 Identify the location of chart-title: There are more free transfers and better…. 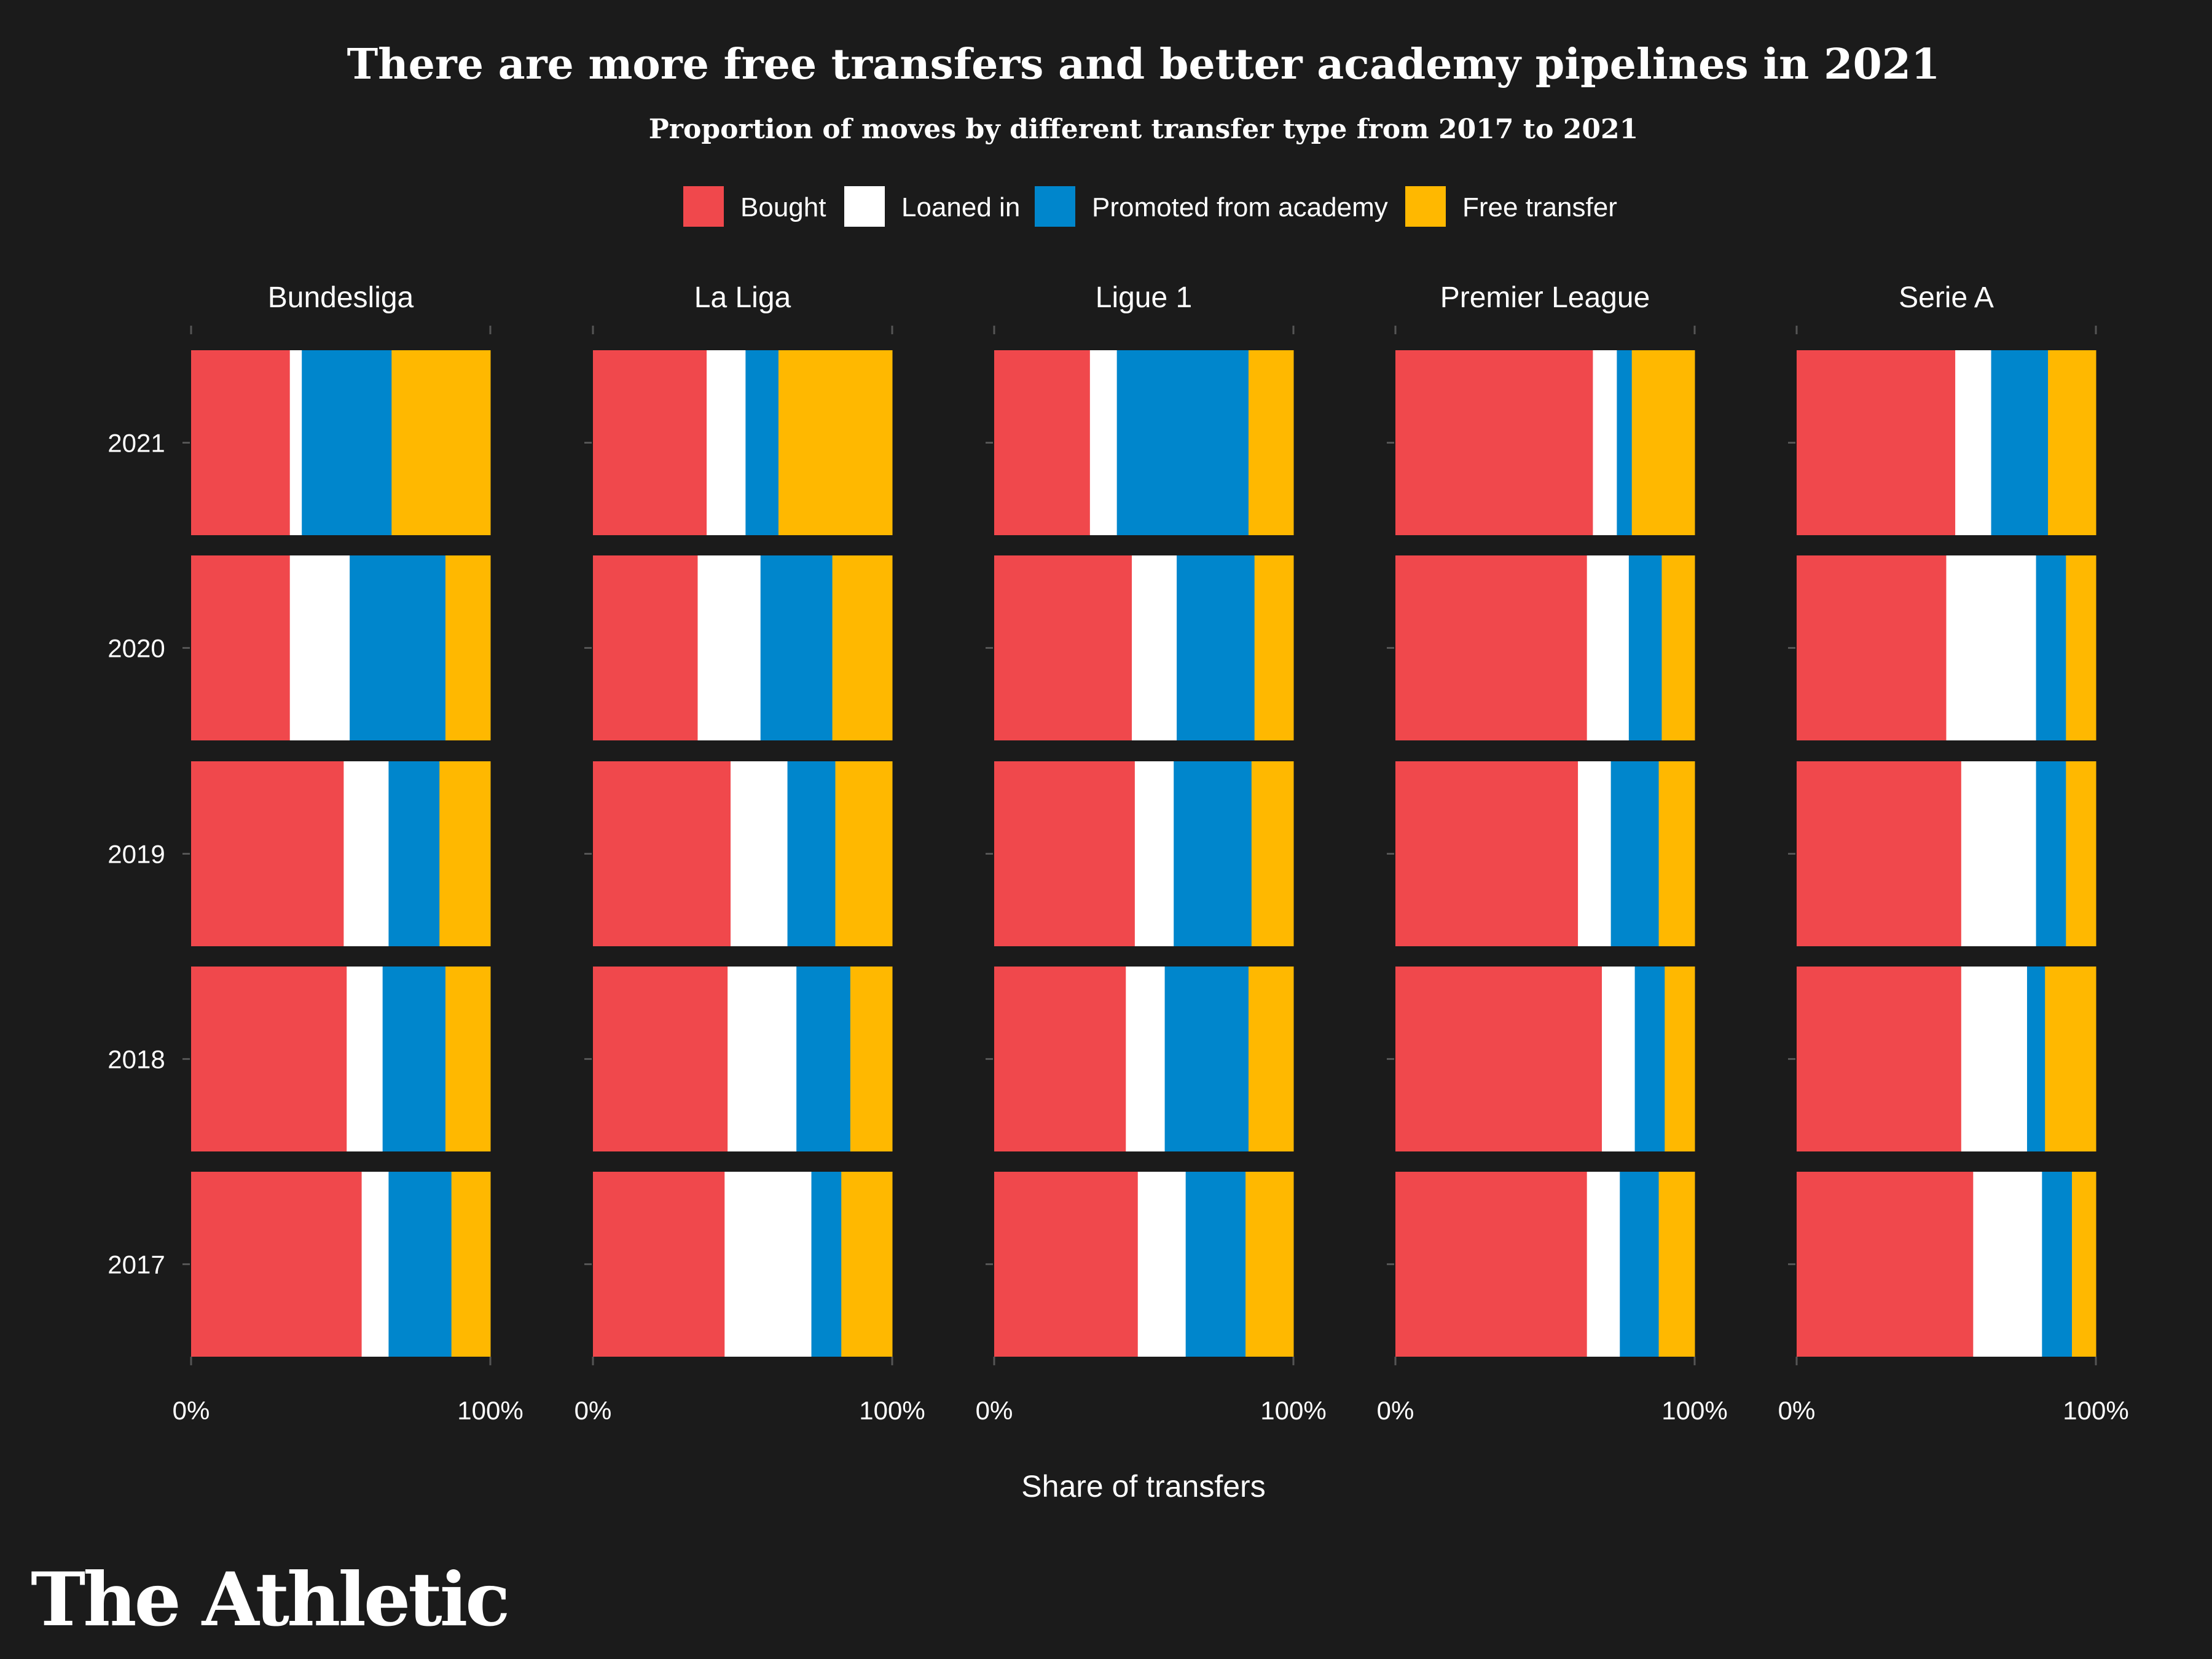
(1143, 64).